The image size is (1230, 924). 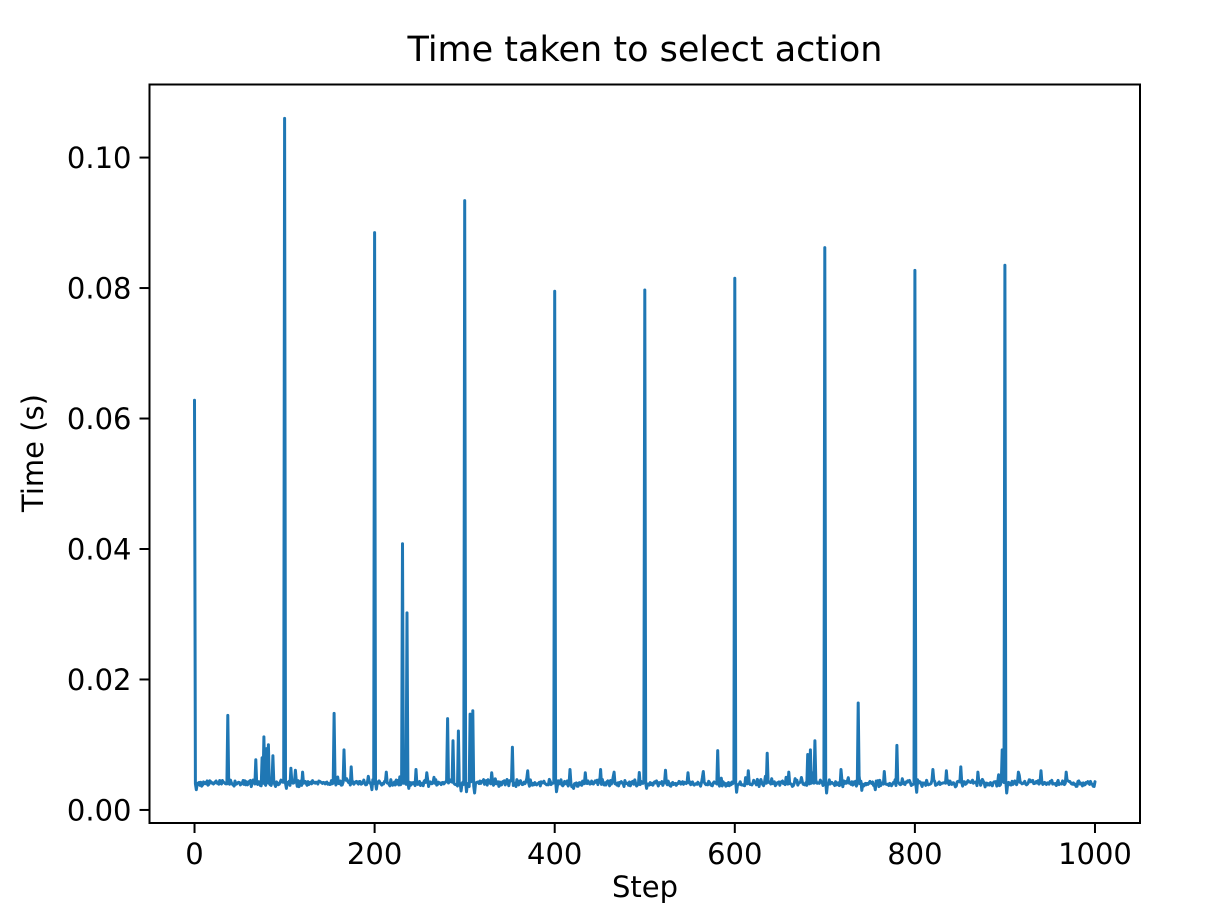 What do you see at coordinates (194, 854) in the screenshot?
I see `x-tick-label: 0` at bounding box center [194, 854].